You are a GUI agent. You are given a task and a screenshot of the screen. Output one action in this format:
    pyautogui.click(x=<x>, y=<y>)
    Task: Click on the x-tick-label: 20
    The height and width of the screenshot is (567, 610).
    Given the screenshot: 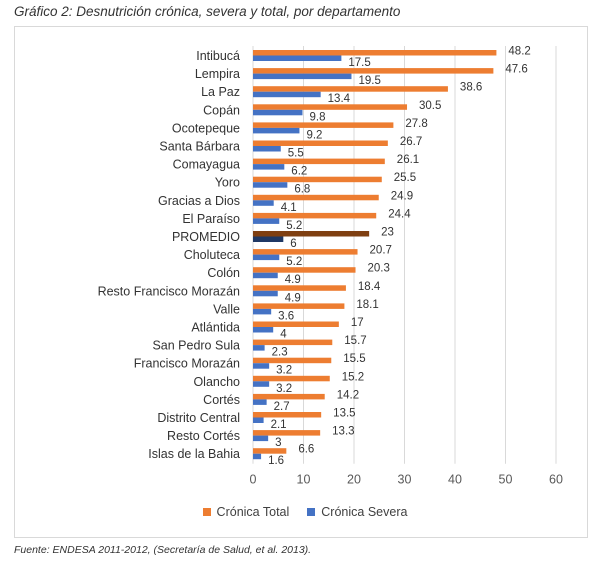 What is the action you would take?
    pyautogui.click(x=354, y=480)
    